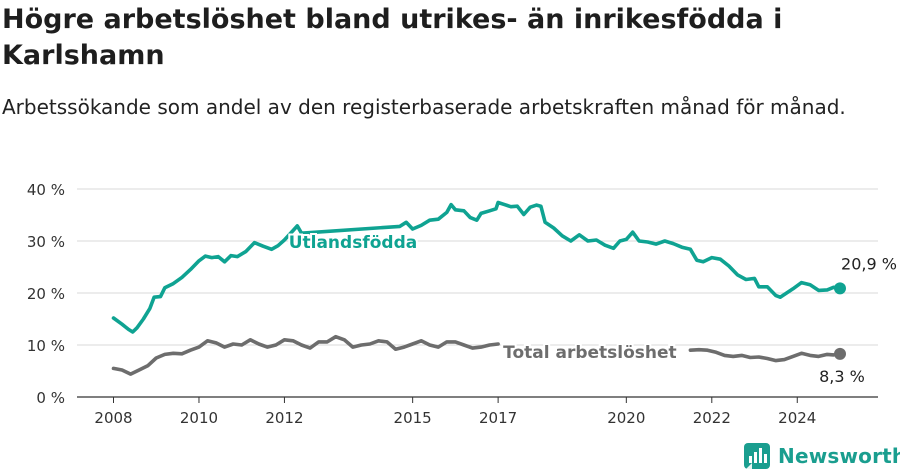 This screenshot has height=474, width=900. What do you see at coordinates (590, 353) in the screenshot?
I see `series-label-total: Total arbetslöshet` at bounding box center [590, 353].